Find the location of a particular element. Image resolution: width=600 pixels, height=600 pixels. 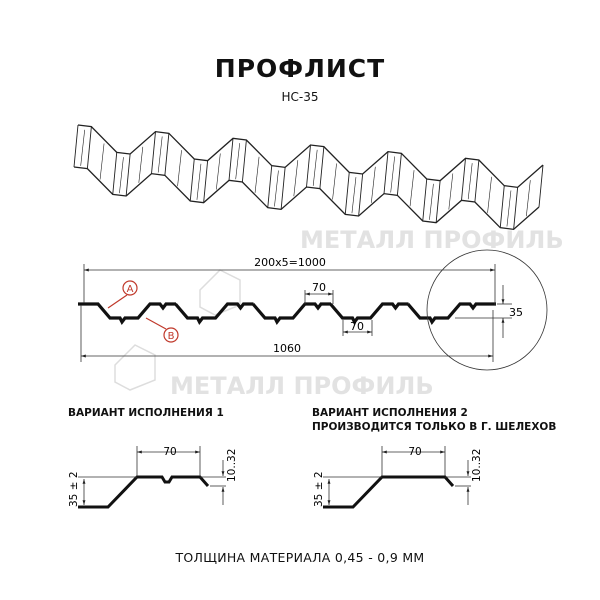

v2-dim-flat: 70 is located at coordinates (414, 452).